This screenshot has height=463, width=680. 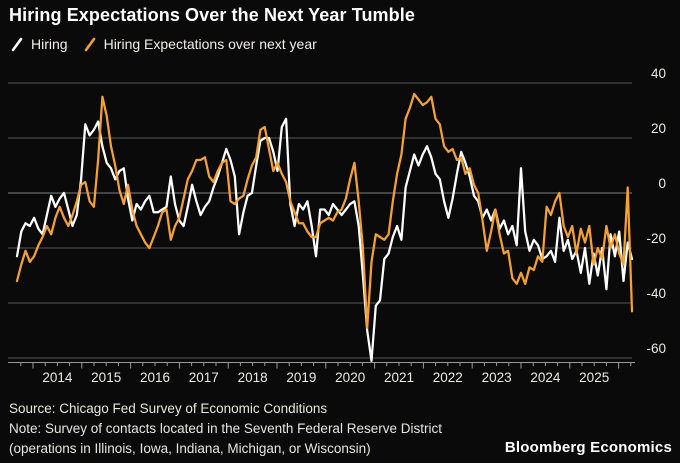 I want to click on x-tick-label: 2018, so click(x=253, y=377).